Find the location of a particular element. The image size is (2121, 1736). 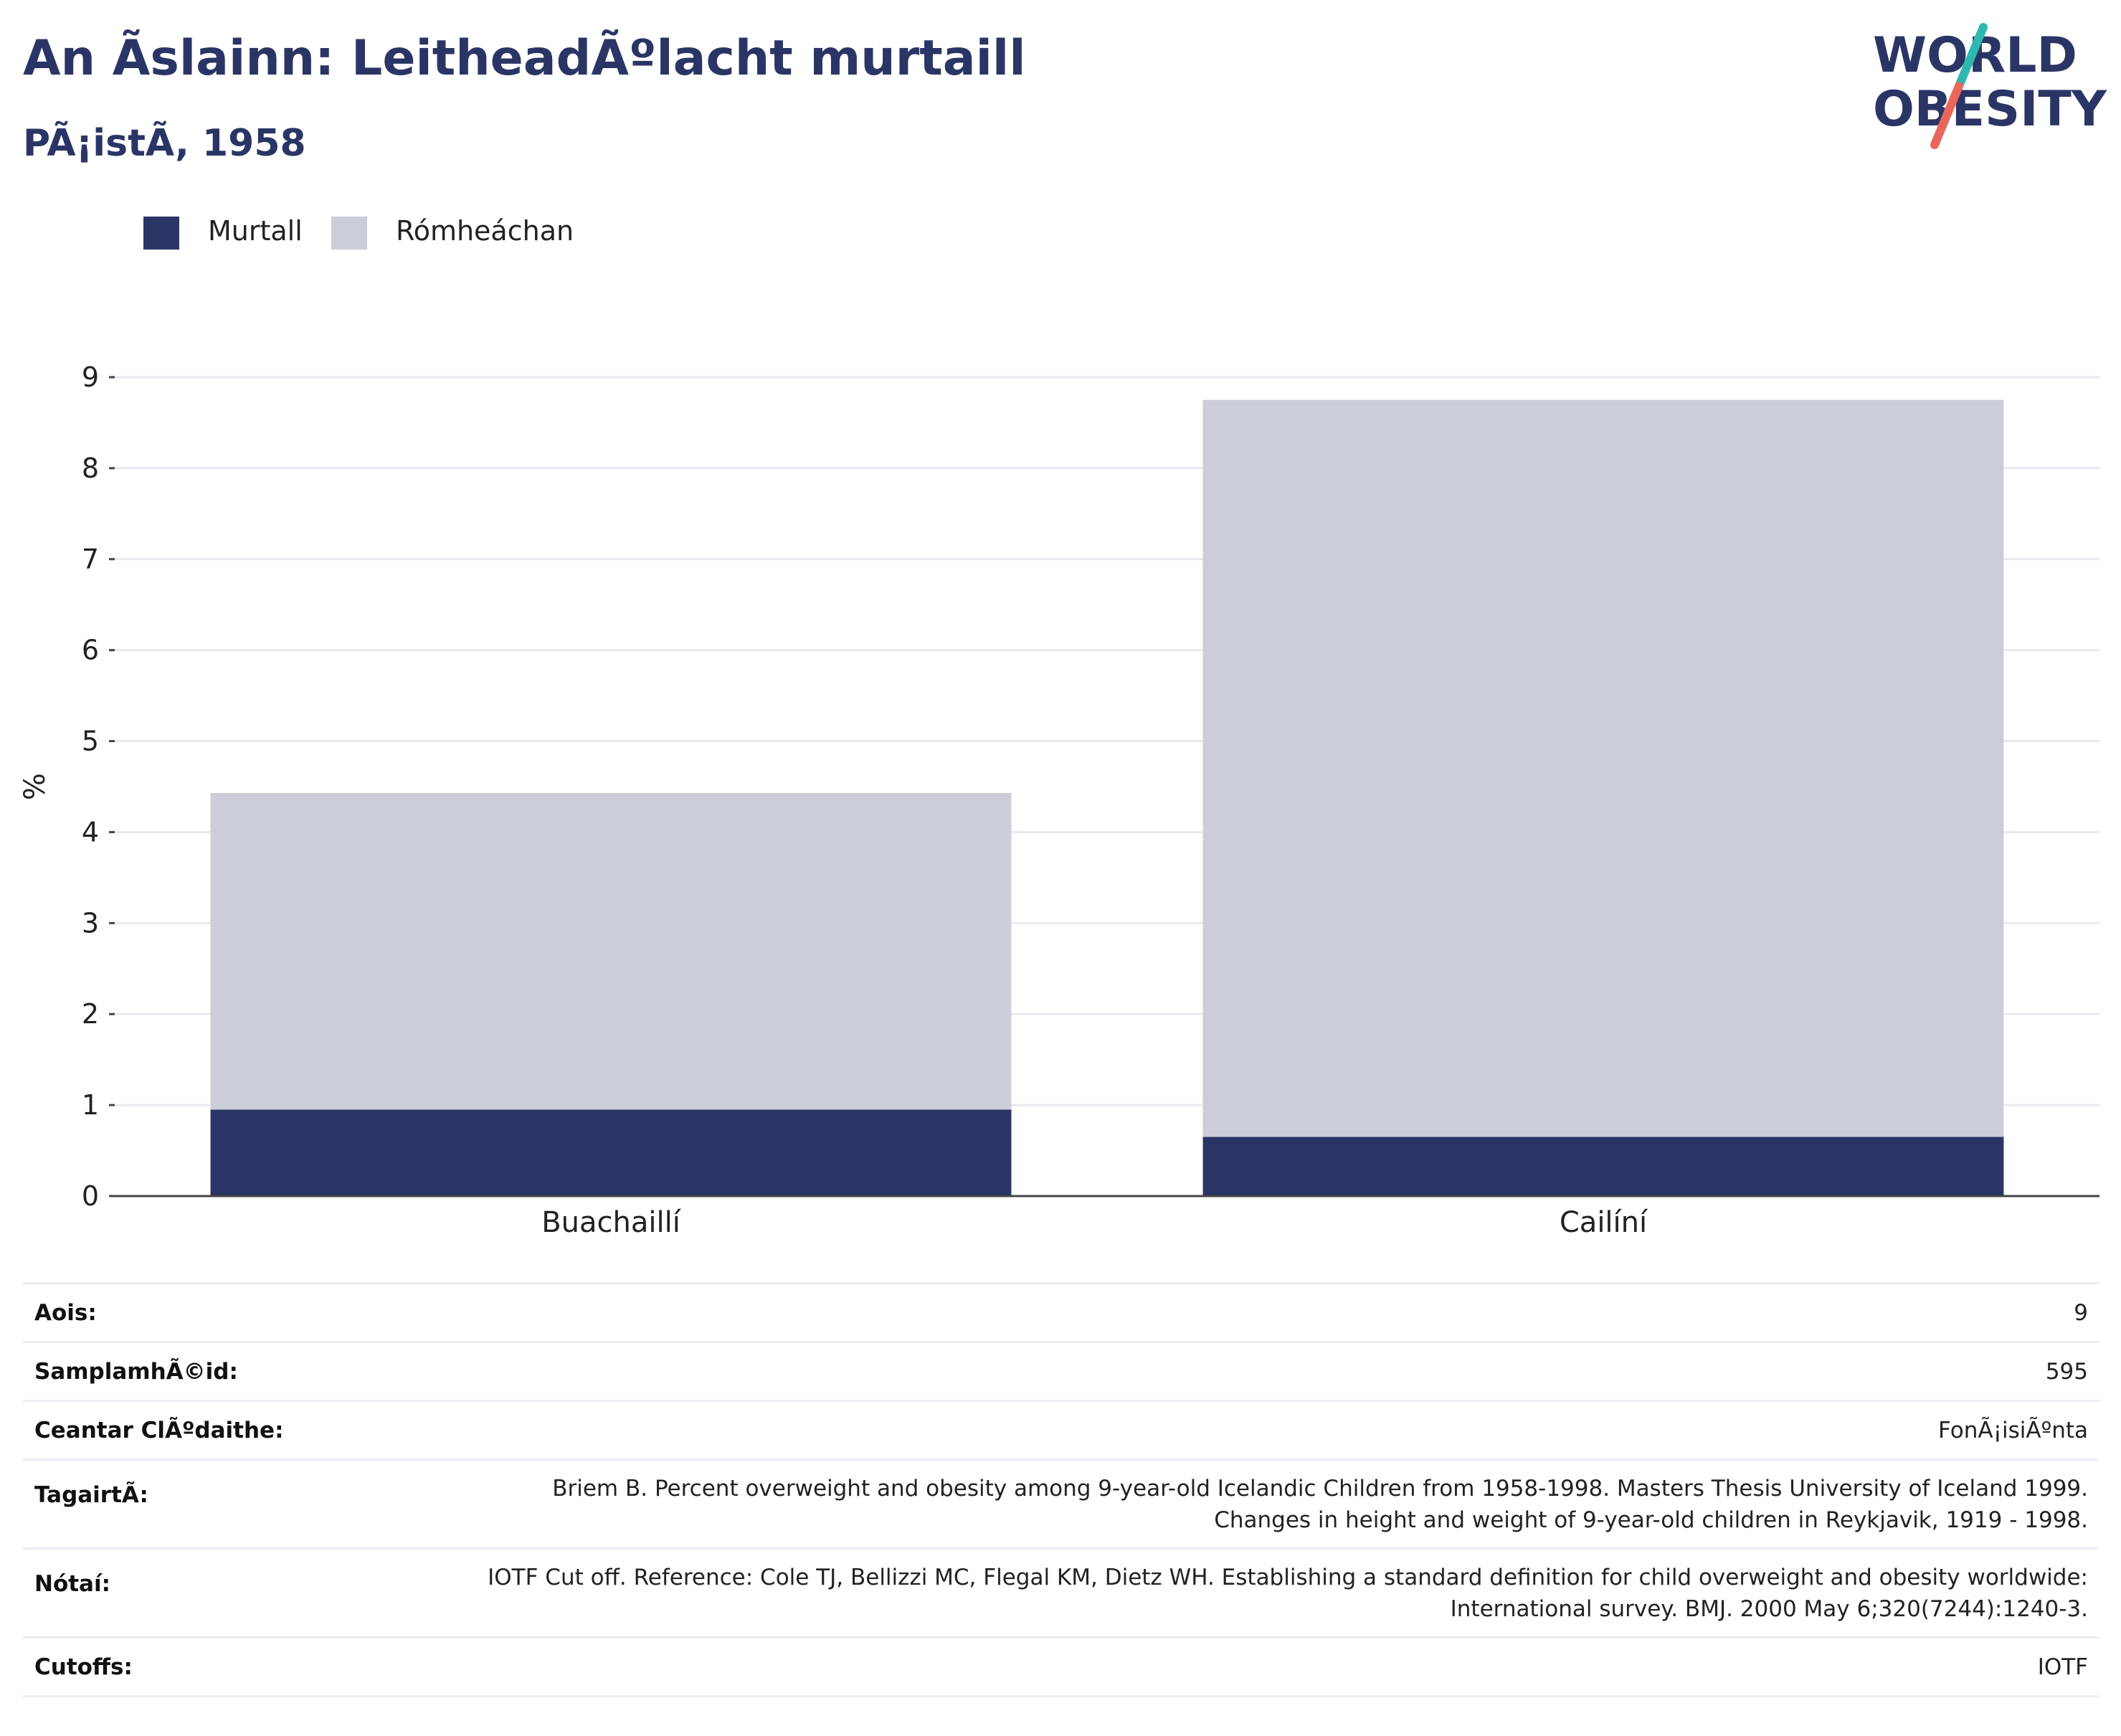

info-row-age: Aois: 9 is located at coordinates (1061, 1313).